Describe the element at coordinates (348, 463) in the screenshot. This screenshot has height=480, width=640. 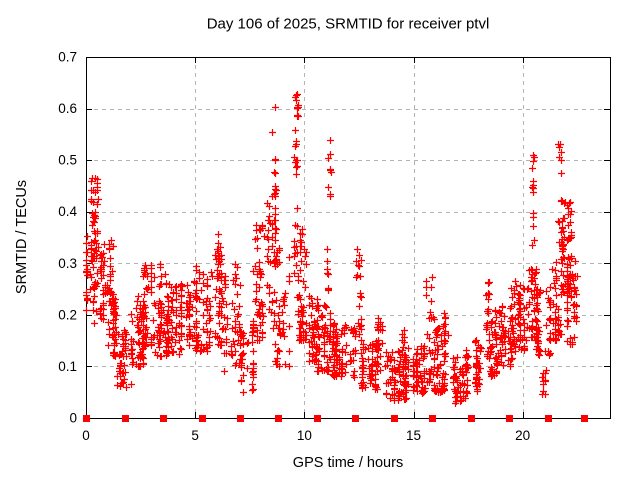
I see `x-axis-label: GPS time / hours` at that location.